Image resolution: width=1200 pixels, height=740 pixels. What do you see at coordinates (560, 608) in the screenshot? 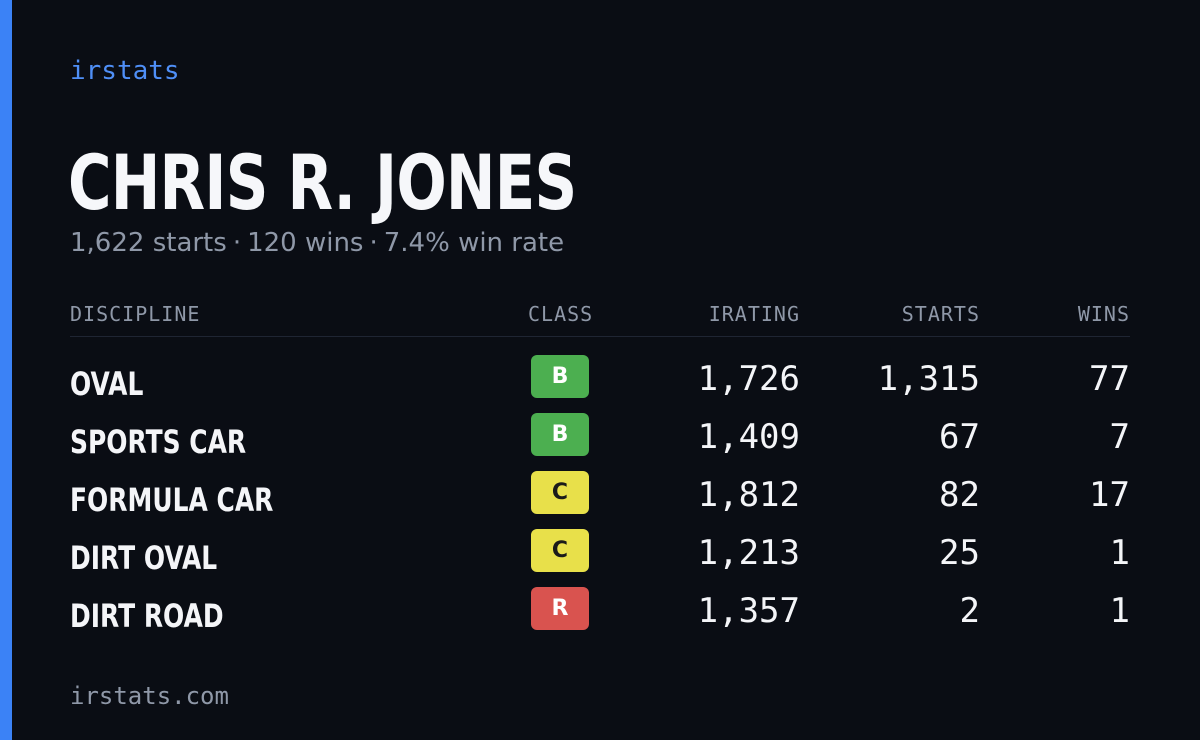
I see `class-badge: R` at bounding box center [560, 608].